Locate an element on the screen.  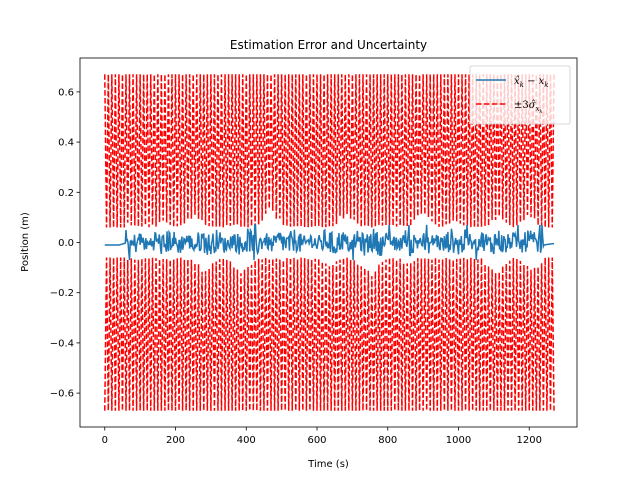
x-tick-label: 0 is located at coordinates (105, 440).